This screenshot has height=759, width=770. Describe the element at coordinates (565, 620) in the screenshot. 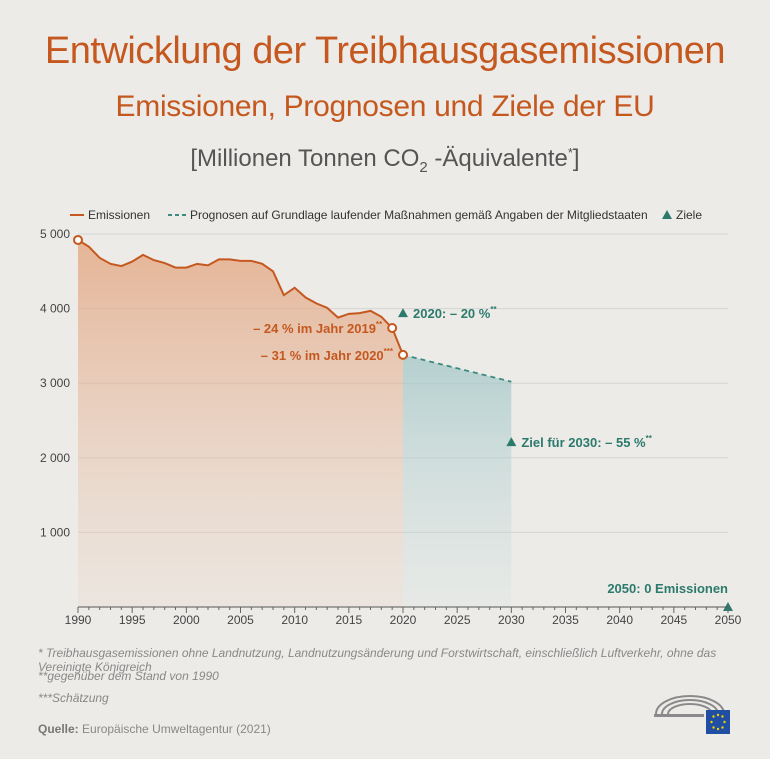

I see `x-tick-label: 2035` at that location.